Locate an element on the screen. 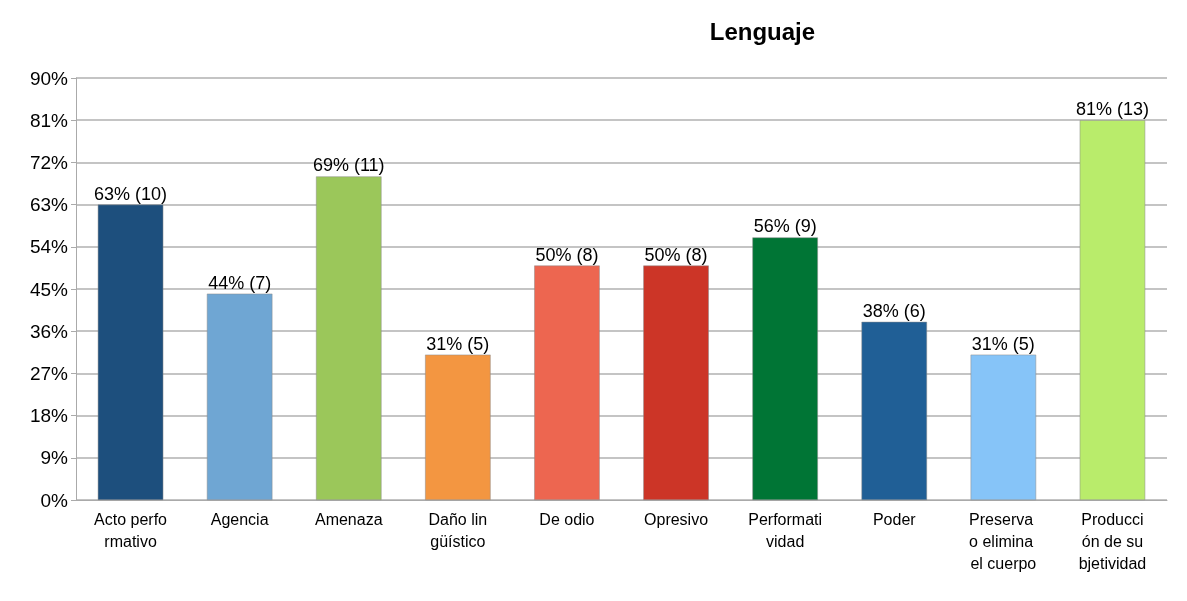  x-tick-label: Acto performativo is located at coordinates (131, 530).